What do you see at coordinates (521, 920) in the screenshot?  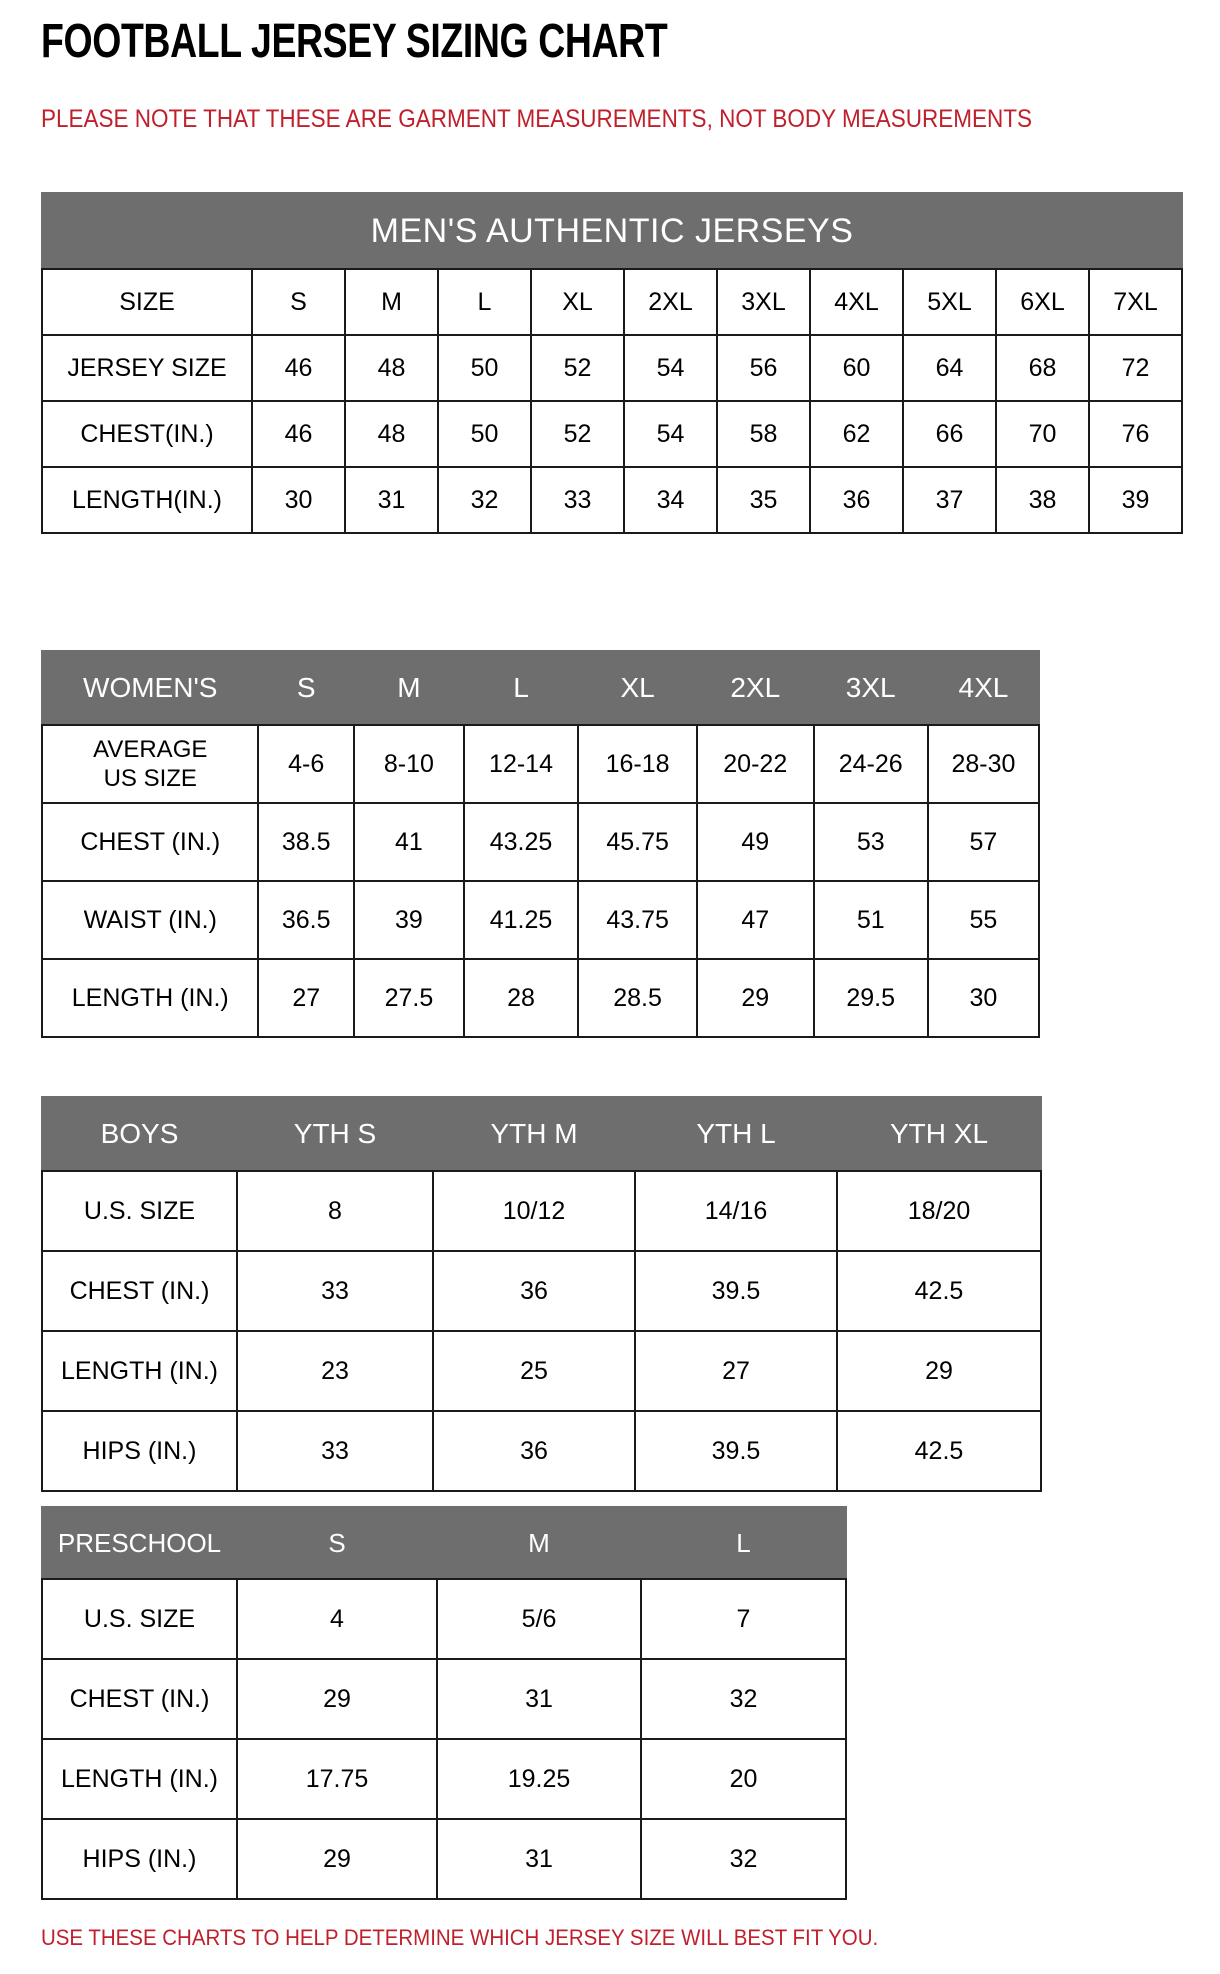 I see `table-cell: 41.25` at bounding box center [521, 920].